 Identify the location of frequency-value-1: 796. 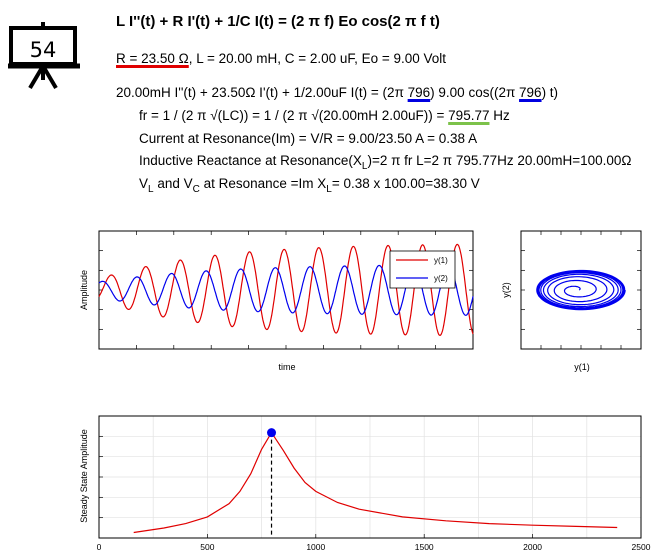
(419, 92).